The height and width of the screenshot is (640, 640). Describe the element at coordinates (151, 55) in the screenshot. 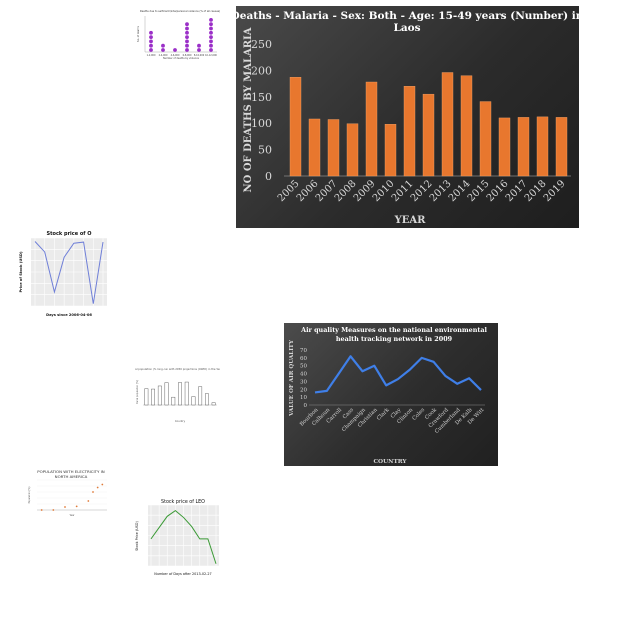

I see `x-tick-label: 1-2,000` at that location.